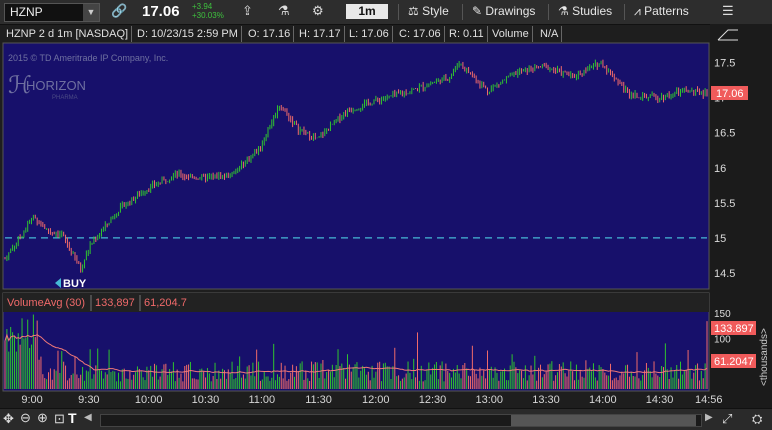 This screenshot has height=430, width=772. I want to click on time-tick-label: 9:00, so click(31, 400).